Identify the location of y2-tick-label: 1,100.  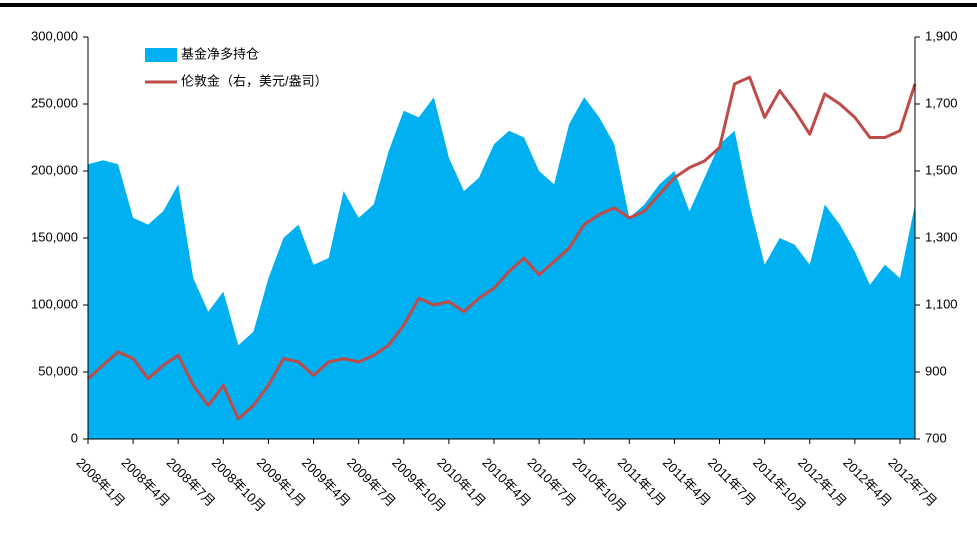
(941, 303).